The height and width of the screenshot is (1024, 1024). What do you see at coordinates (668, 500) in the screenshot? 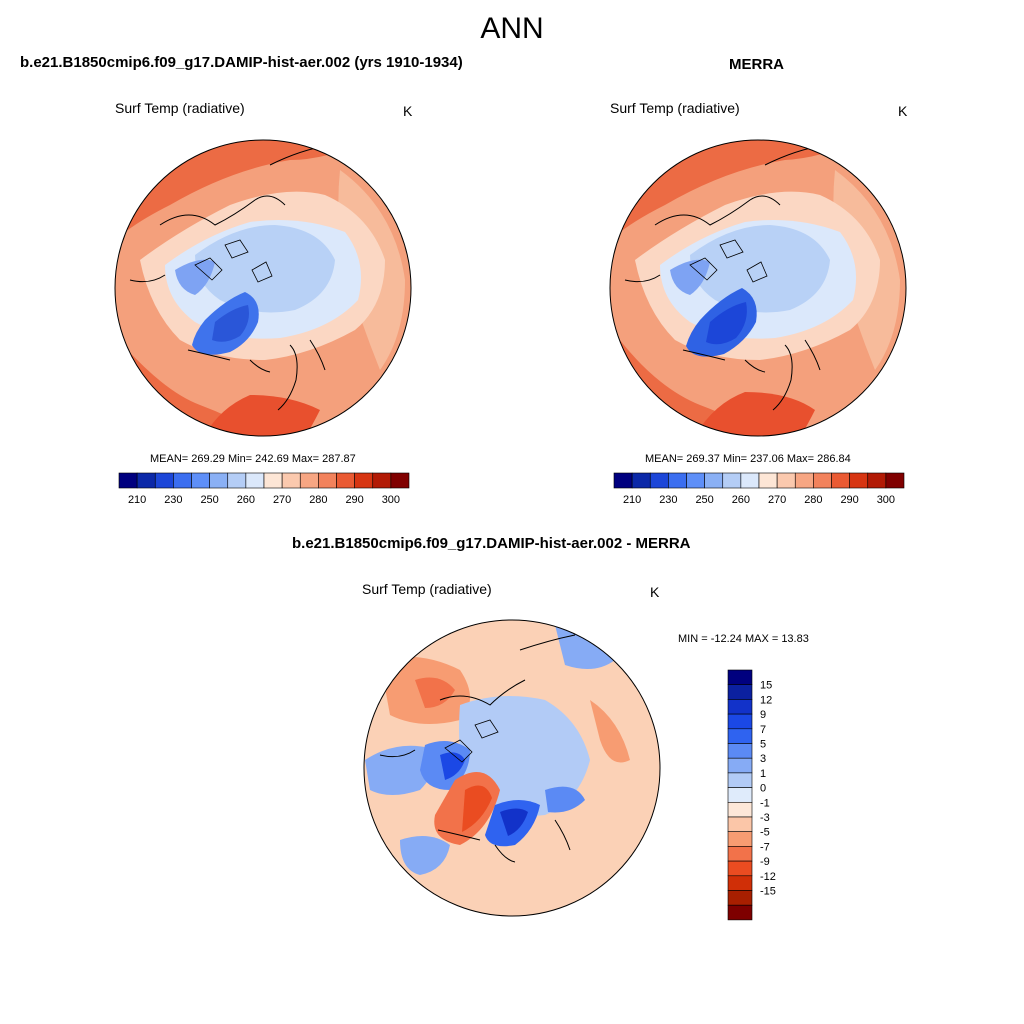
I see `panel2-colorbar-tick-label: 230` at bounding box center [668, 500].